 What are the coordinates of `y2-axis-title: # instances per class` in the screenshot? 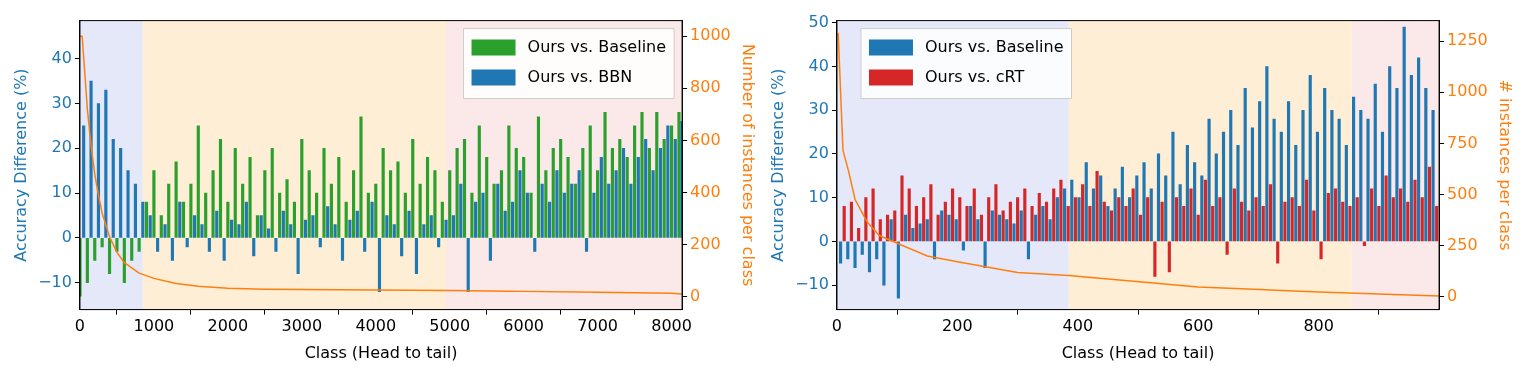 It's located at (1506, 165).